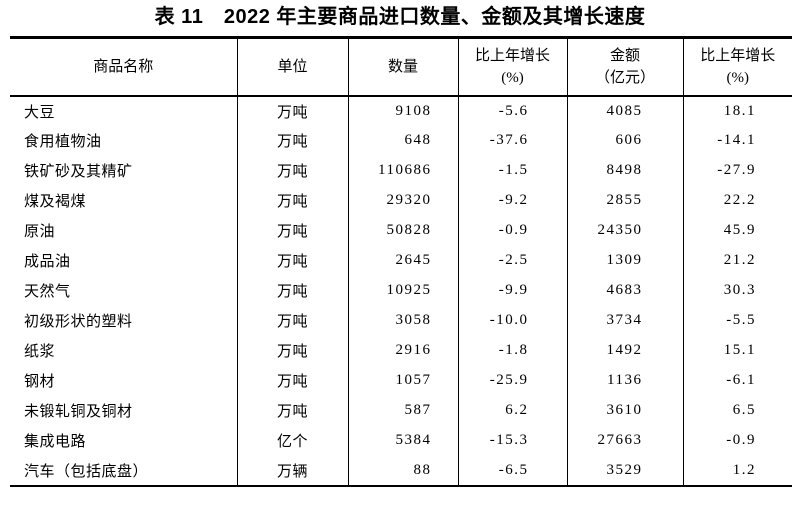  What do you see at coordinates (512, 200) in the screenshot?
I see `quantity-growth-cell: -9.2` at bounding box center [512, 200].